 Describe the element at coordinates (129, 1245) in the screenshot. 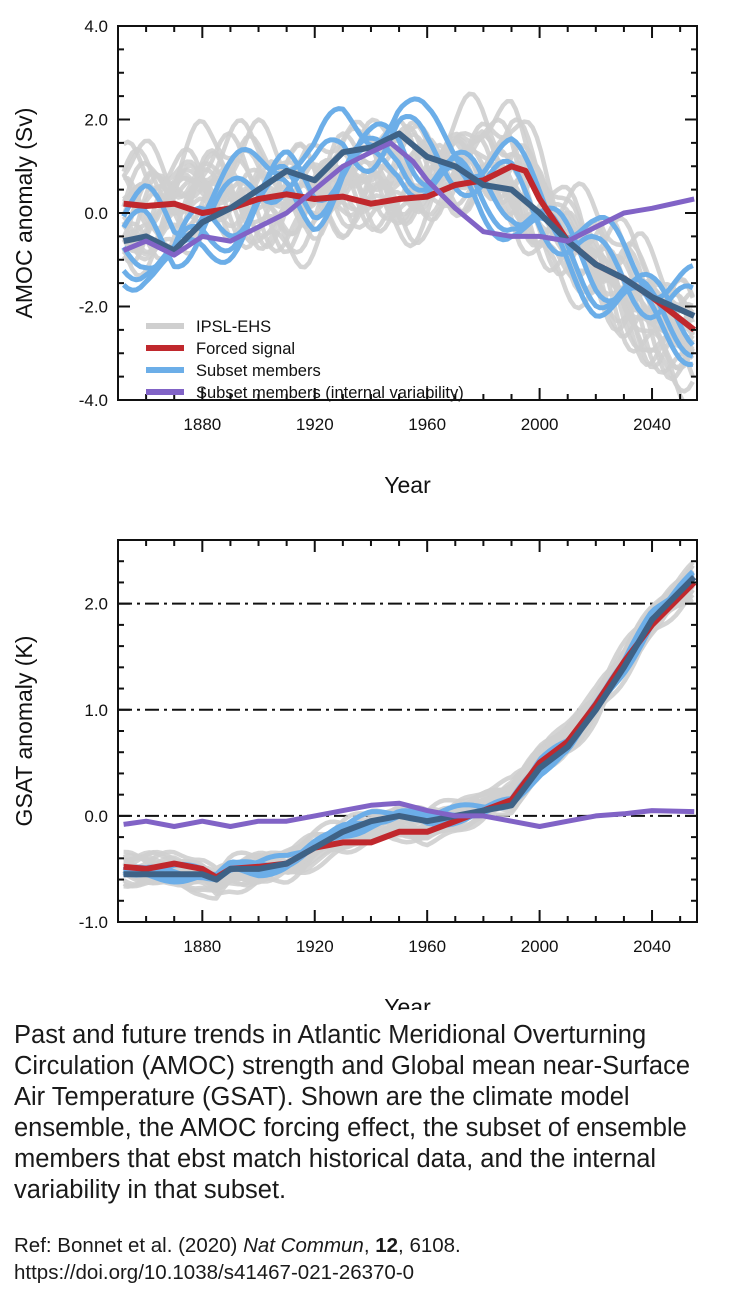

I see `reference-prefix: Ref: Bonnet et al. (2020)` at that location.